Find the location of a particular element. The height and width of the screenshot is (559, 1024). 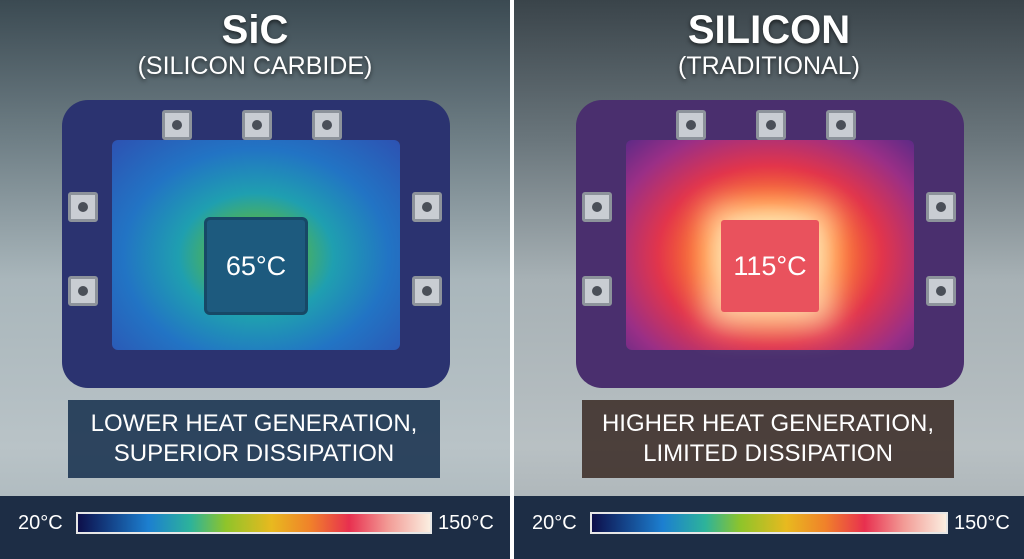

caption-line: SUPERIOR DISSIPATION is located at coordinates (254, 453).